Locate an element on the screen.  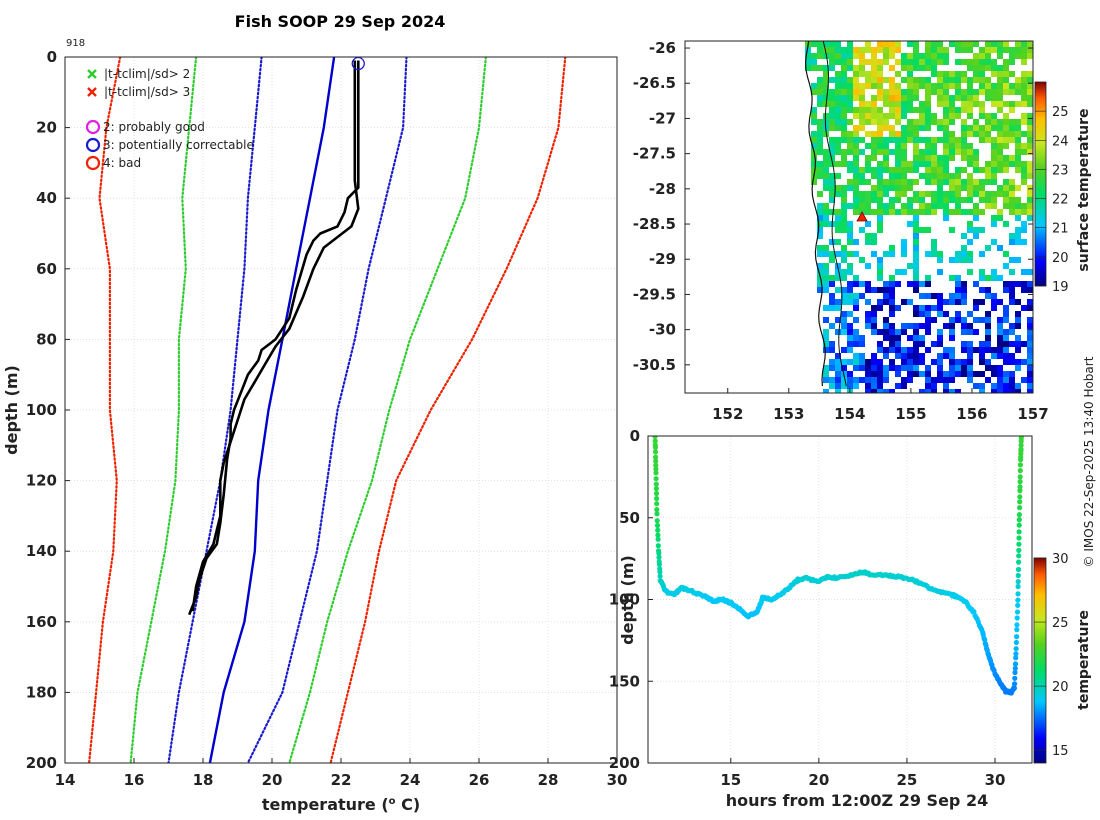
y-tick-label: 140 is located at coordinates (41, 551).